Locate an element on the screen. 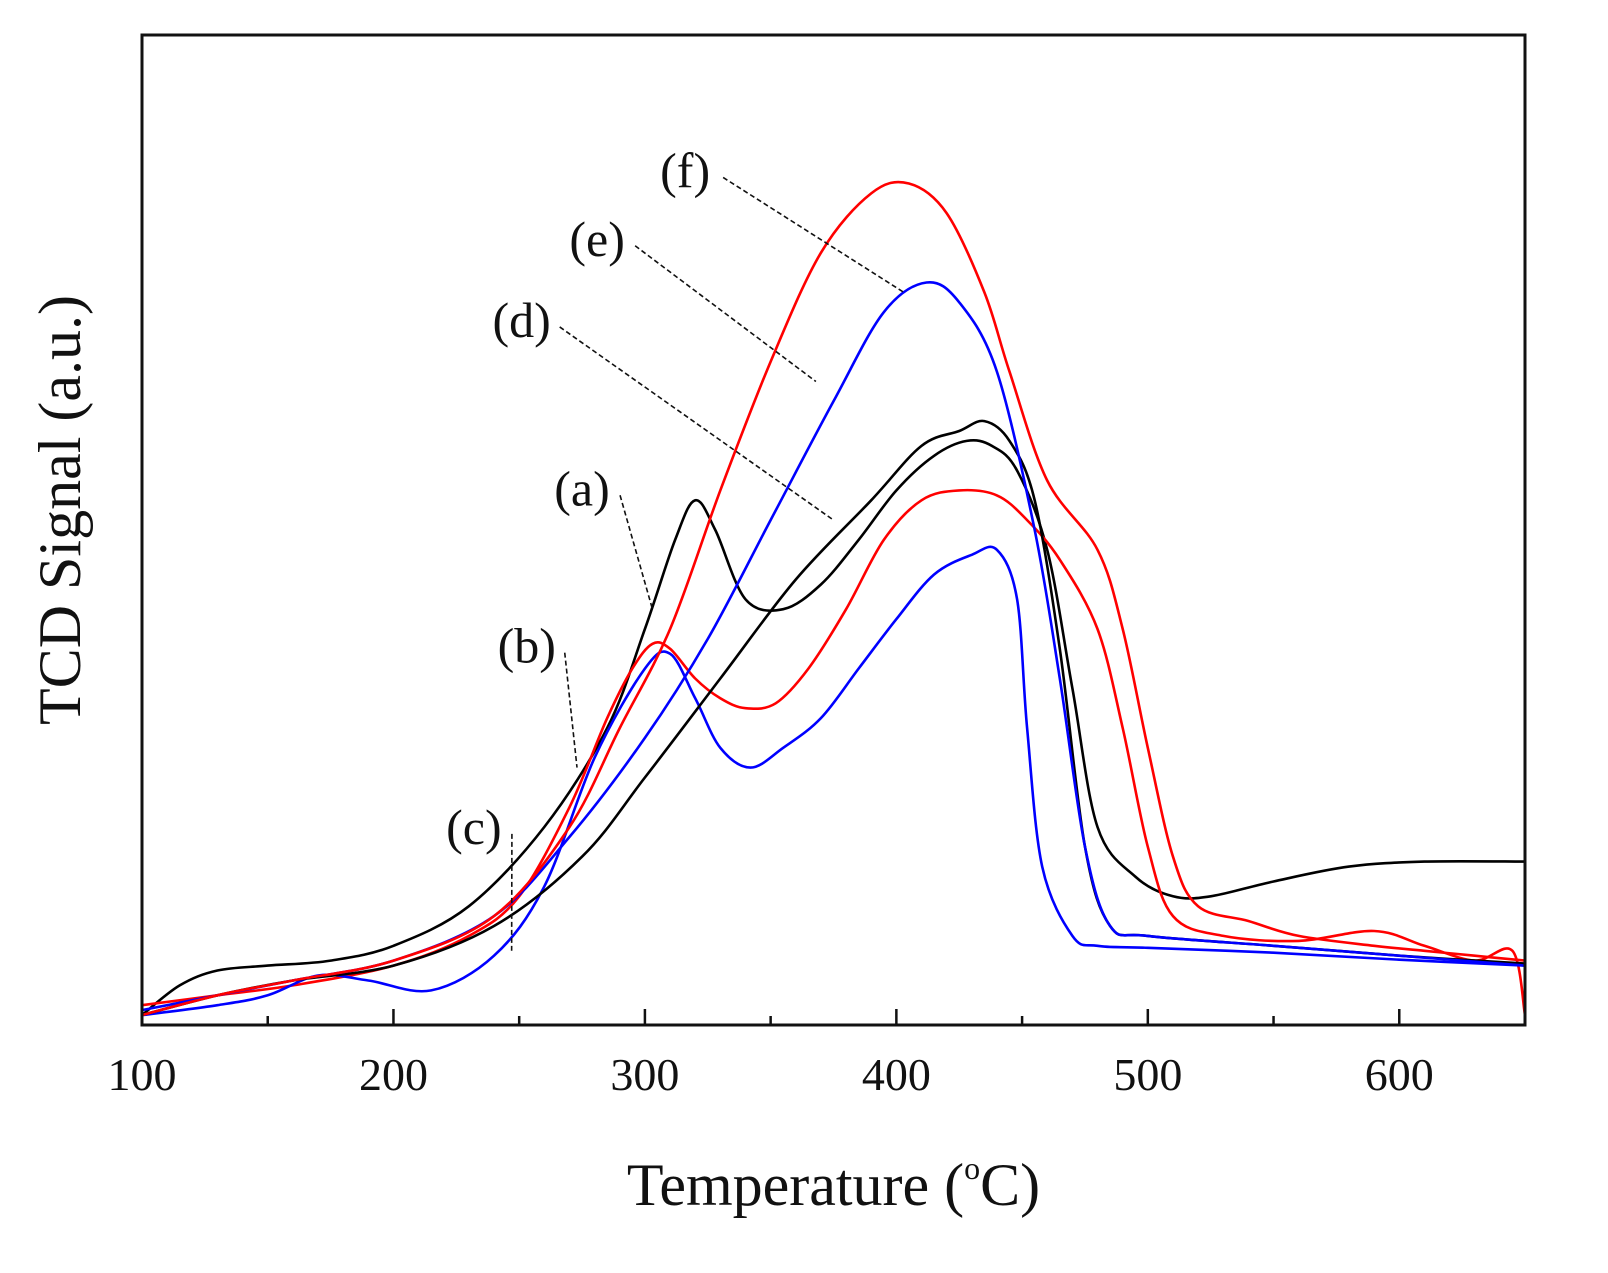  annotation-leader-a is located at coordinates (636, 552).